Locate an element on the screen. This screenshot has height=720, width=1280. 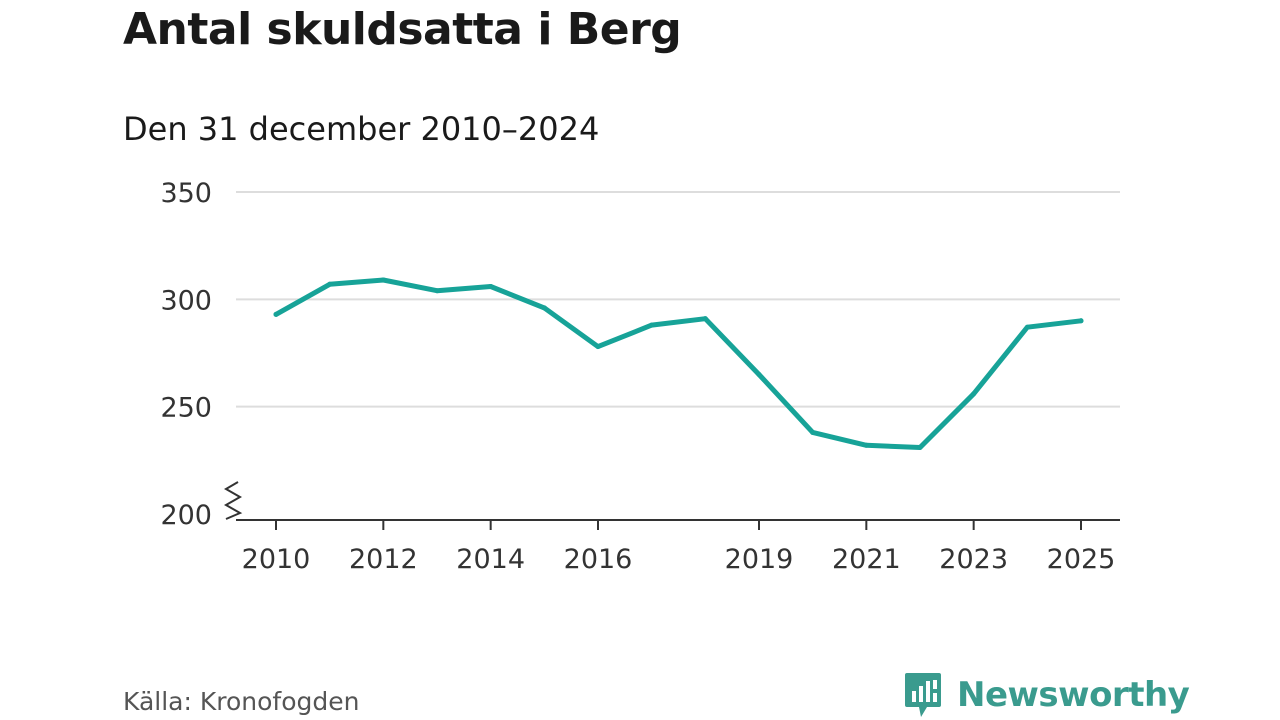
newsworthy-logo-text: Newsworthy is located at coordinates (1073, 695).